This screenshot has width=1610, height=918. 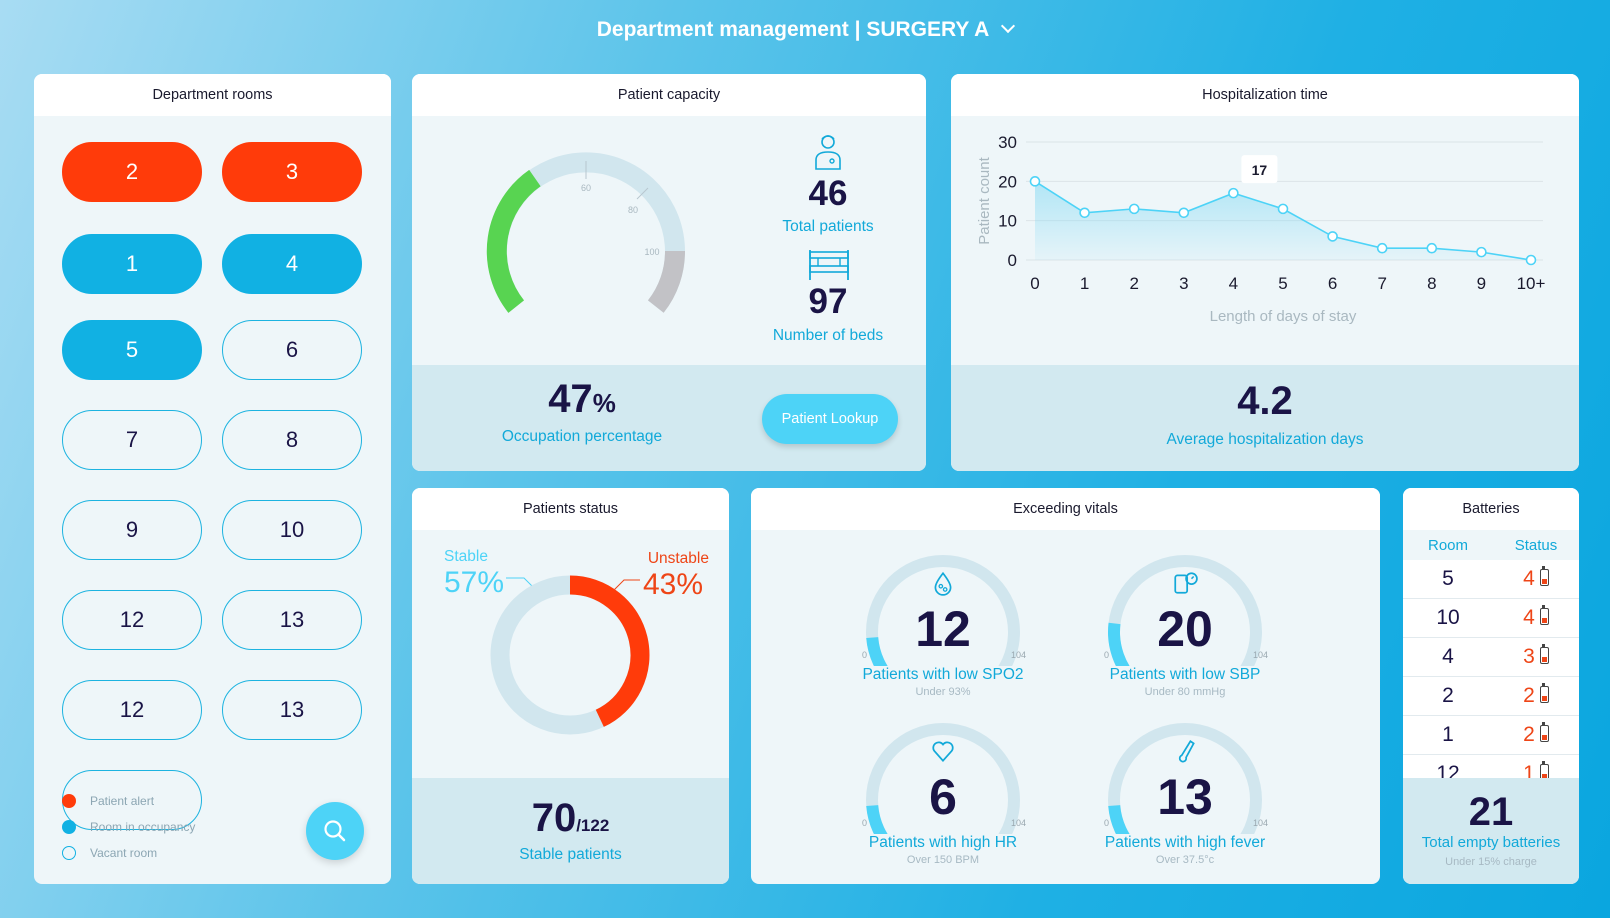 I want to click on tooltip, so click(x=1259, y=169).